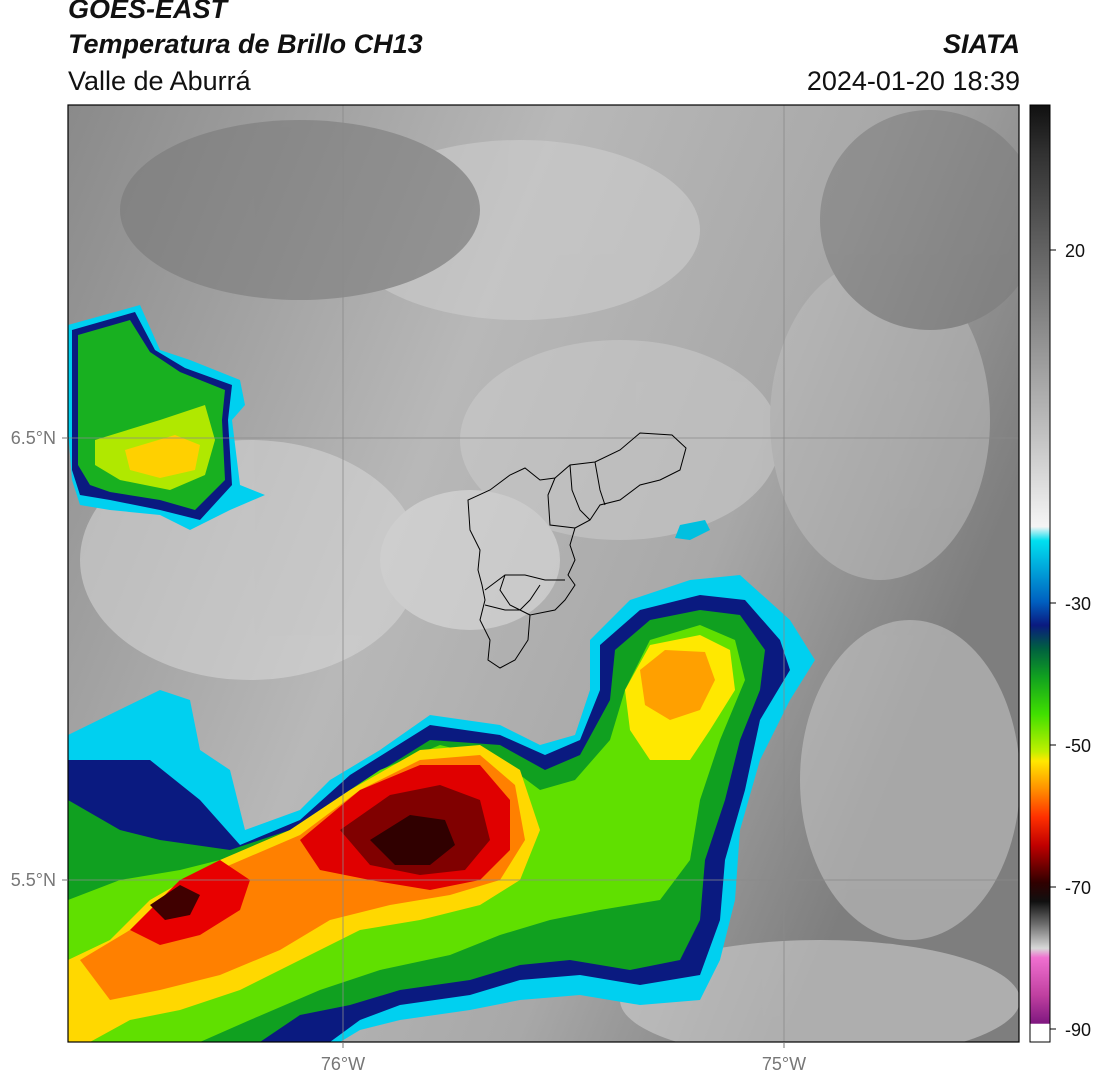 The height and width of the screenshot is (1078, 1094). Describe the element at coordinates (913, 81) in the screenshot. I see `datetime-label: 2024-01-20 18:39` at that location.